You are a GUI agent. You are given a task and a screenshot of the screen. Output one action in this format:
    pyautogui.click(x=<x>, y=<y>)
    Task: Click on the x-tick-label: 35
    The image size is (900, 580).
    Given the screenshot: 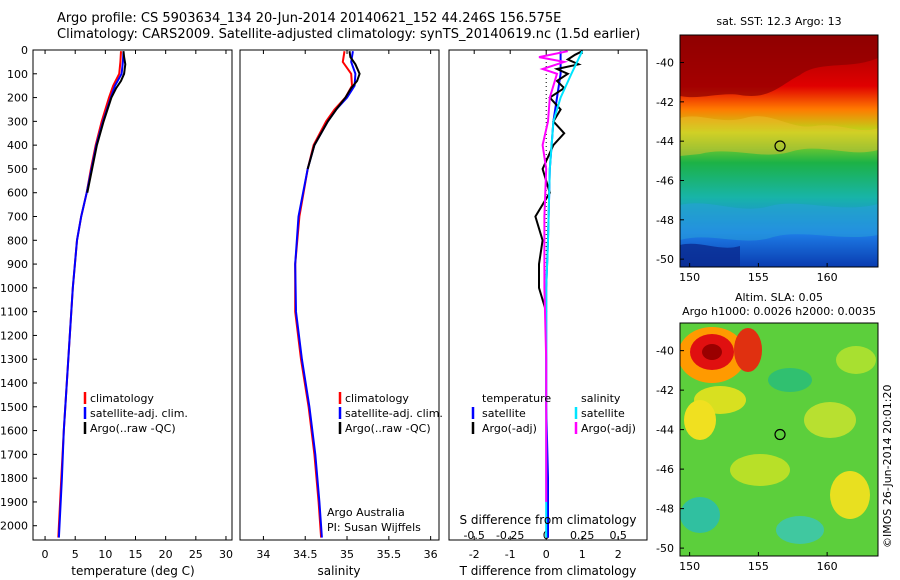 What is the action you would take?
    pyautogui.click(x=347, y=554)
    